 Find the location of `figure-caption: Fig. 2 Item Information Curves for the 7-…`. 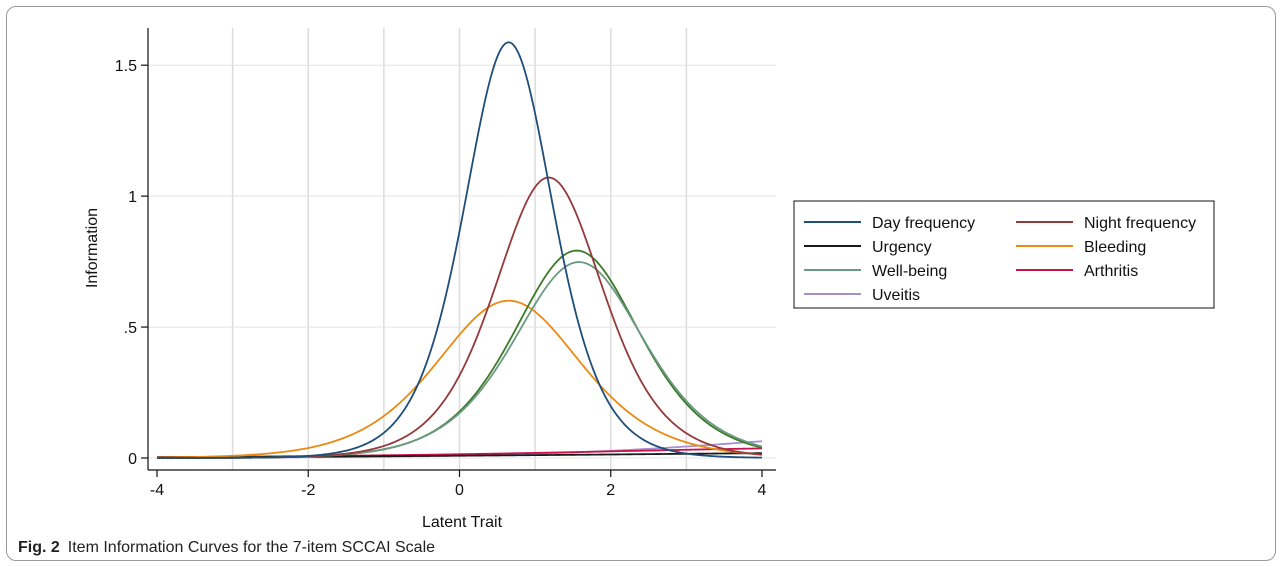

figure-caption: Fig. 2 Item Information Curves for the 7-… is located at coordinates (226, 548).